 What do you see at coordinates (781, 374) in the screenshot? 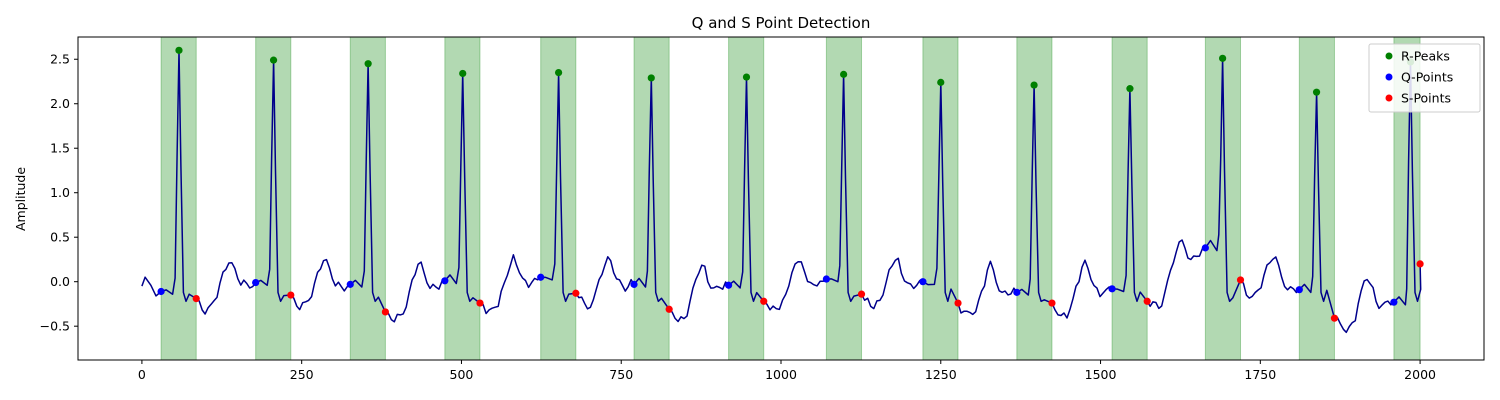
I see `x-tick-label: 1000` at bounding box center [781, 374].